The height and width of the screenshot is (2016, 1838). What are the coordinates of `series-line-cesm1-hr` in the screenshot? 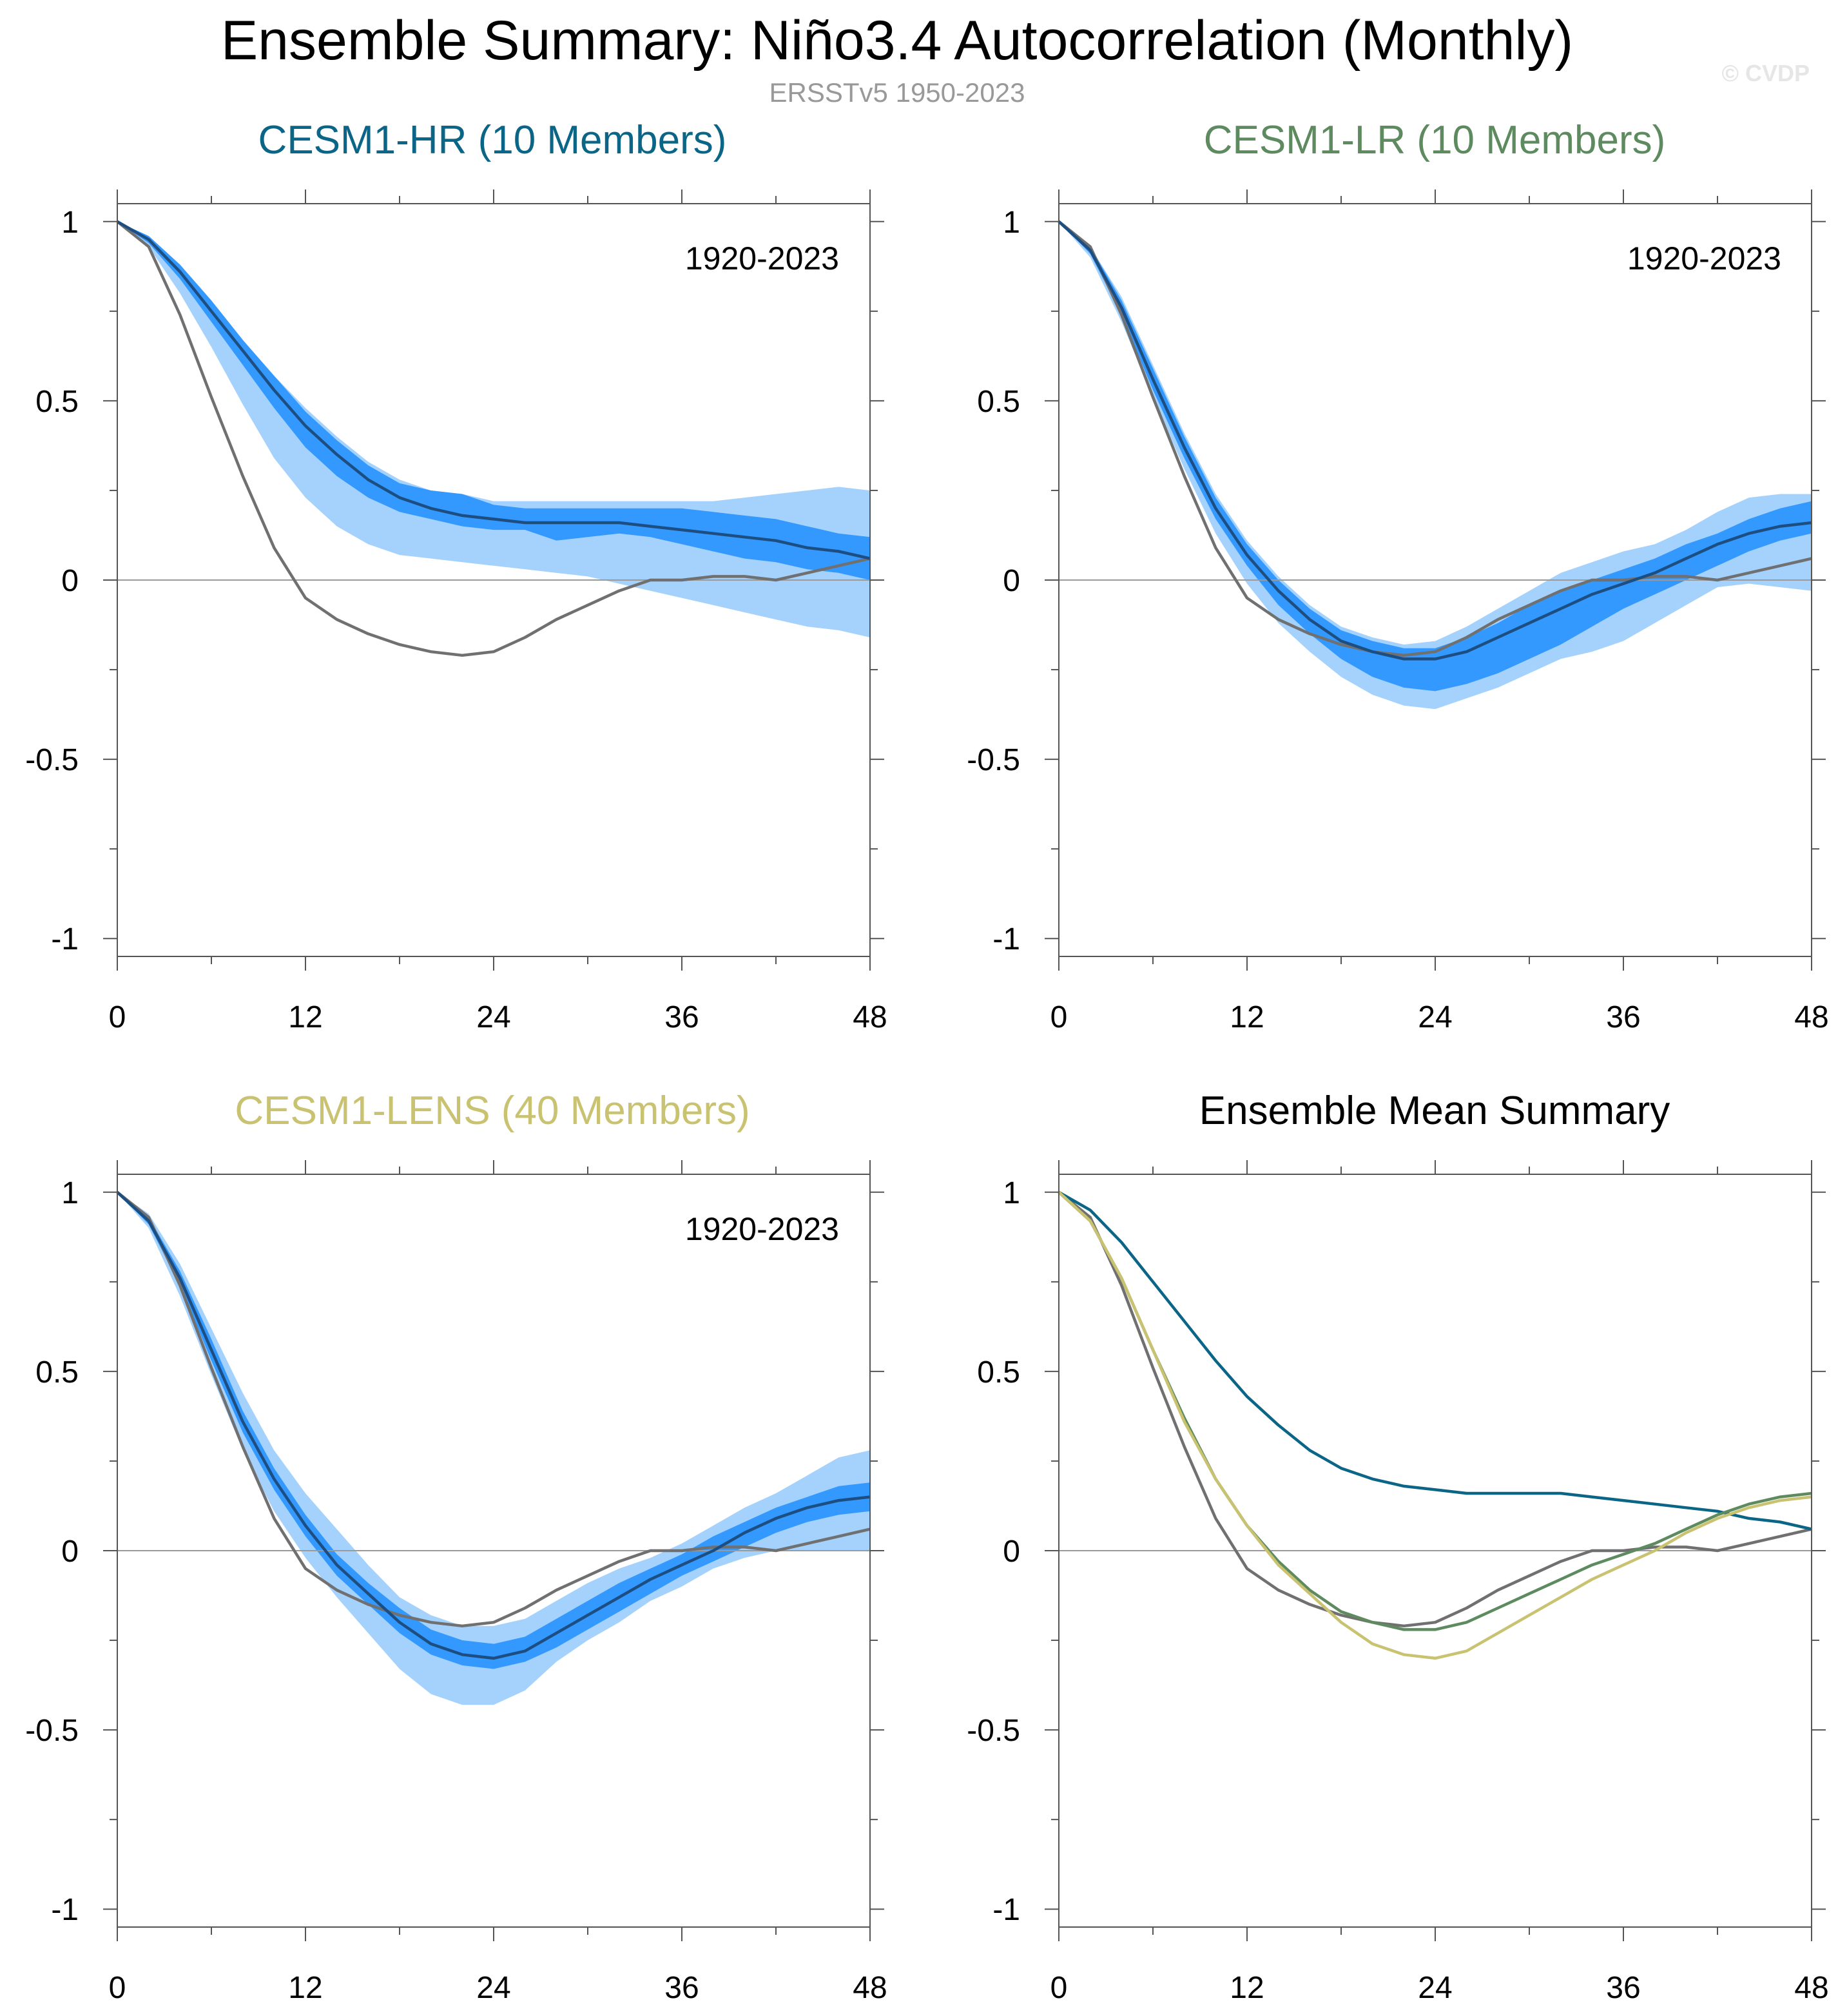 It's located at (1435, 1360).